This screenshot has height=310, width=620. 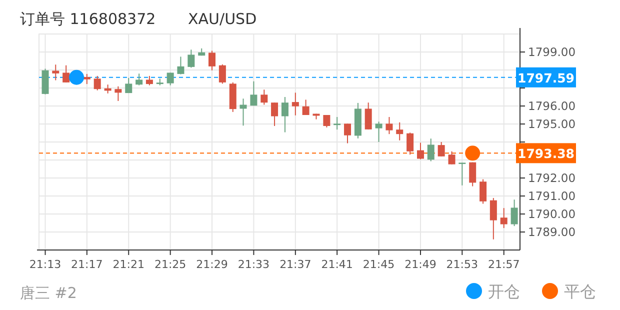 I want to click on y-tick-label: 1792.00, so click(x=552, y=178).